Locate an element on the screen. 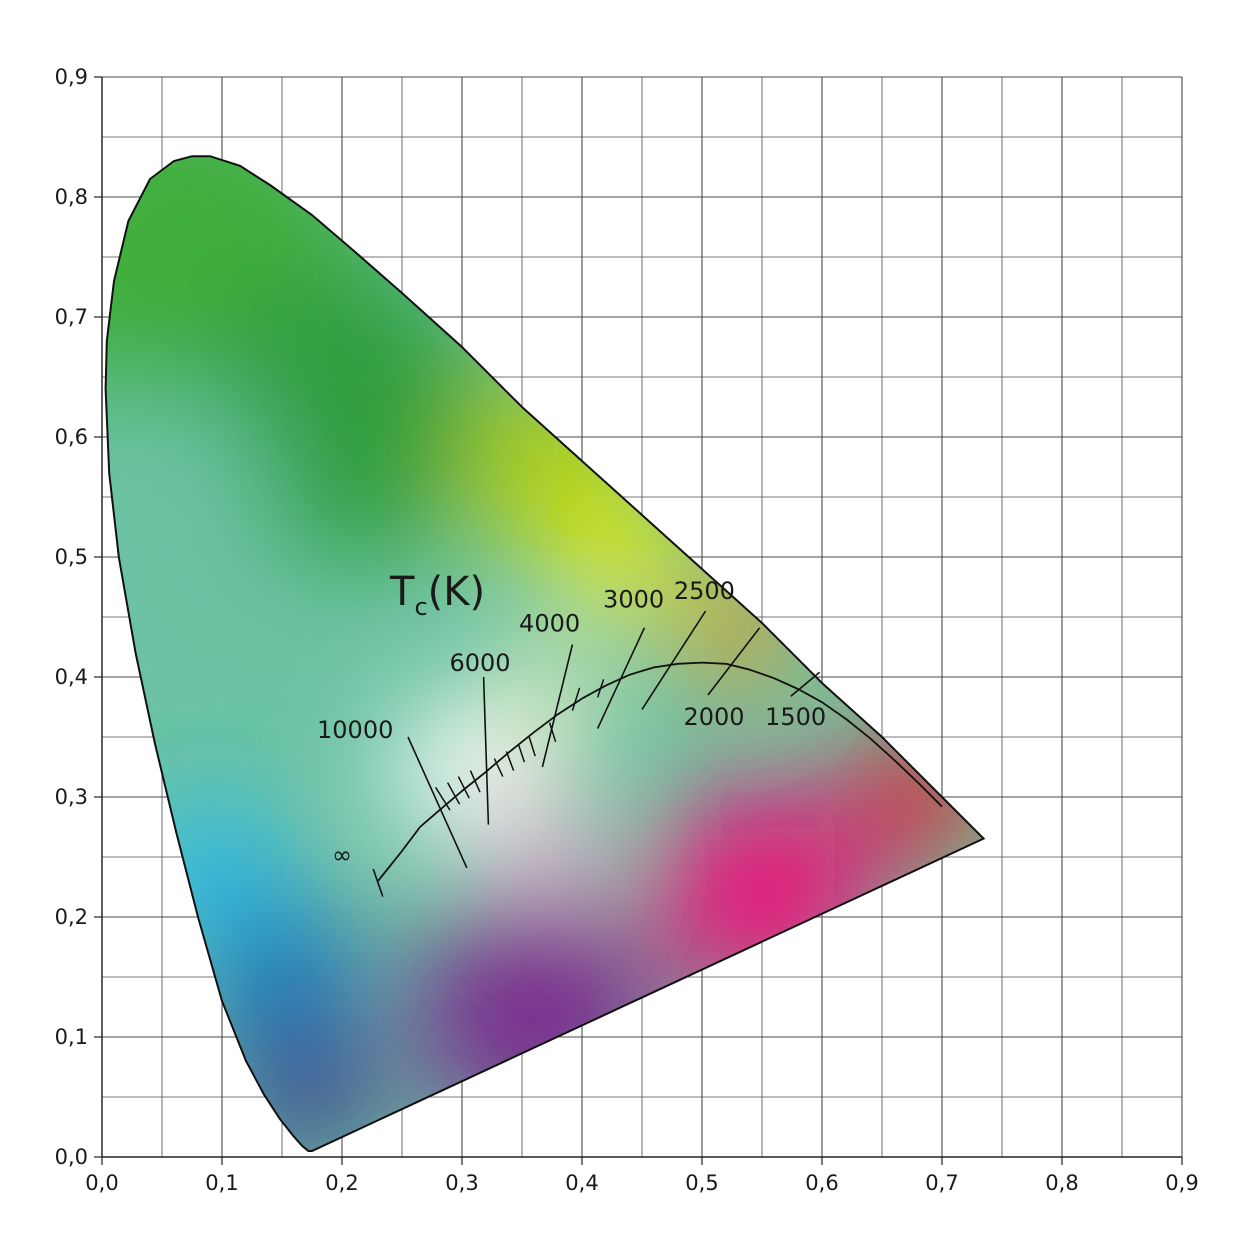 Image resolution: width=1250 pixels, height=1255 pixels. x-tick-label: 0,7 is located at coordinates (941, 1183).